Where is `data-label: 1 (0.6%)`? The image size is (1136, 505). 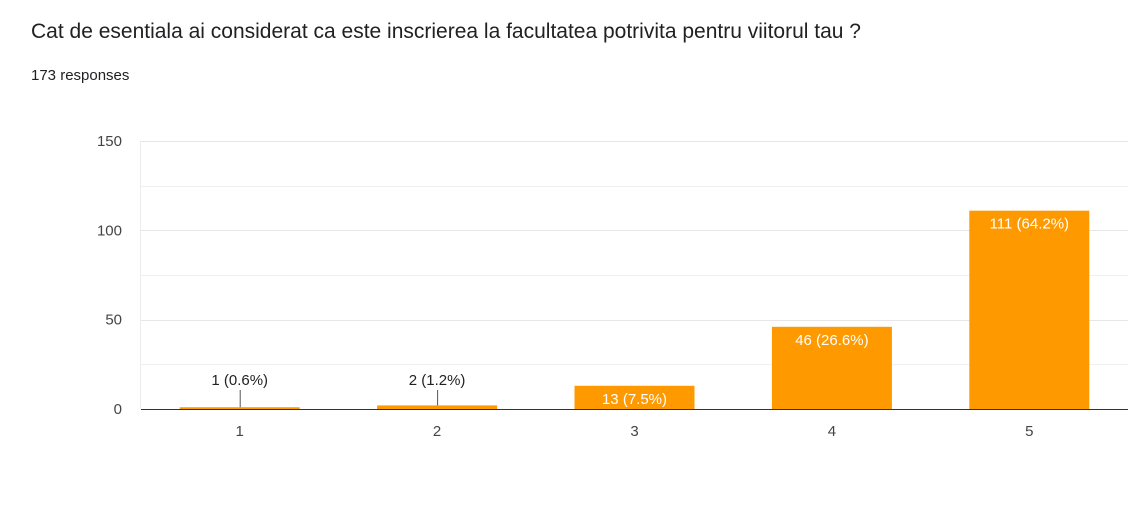 data-label: 1 (0.6%) is located at coordinates (239, 380).